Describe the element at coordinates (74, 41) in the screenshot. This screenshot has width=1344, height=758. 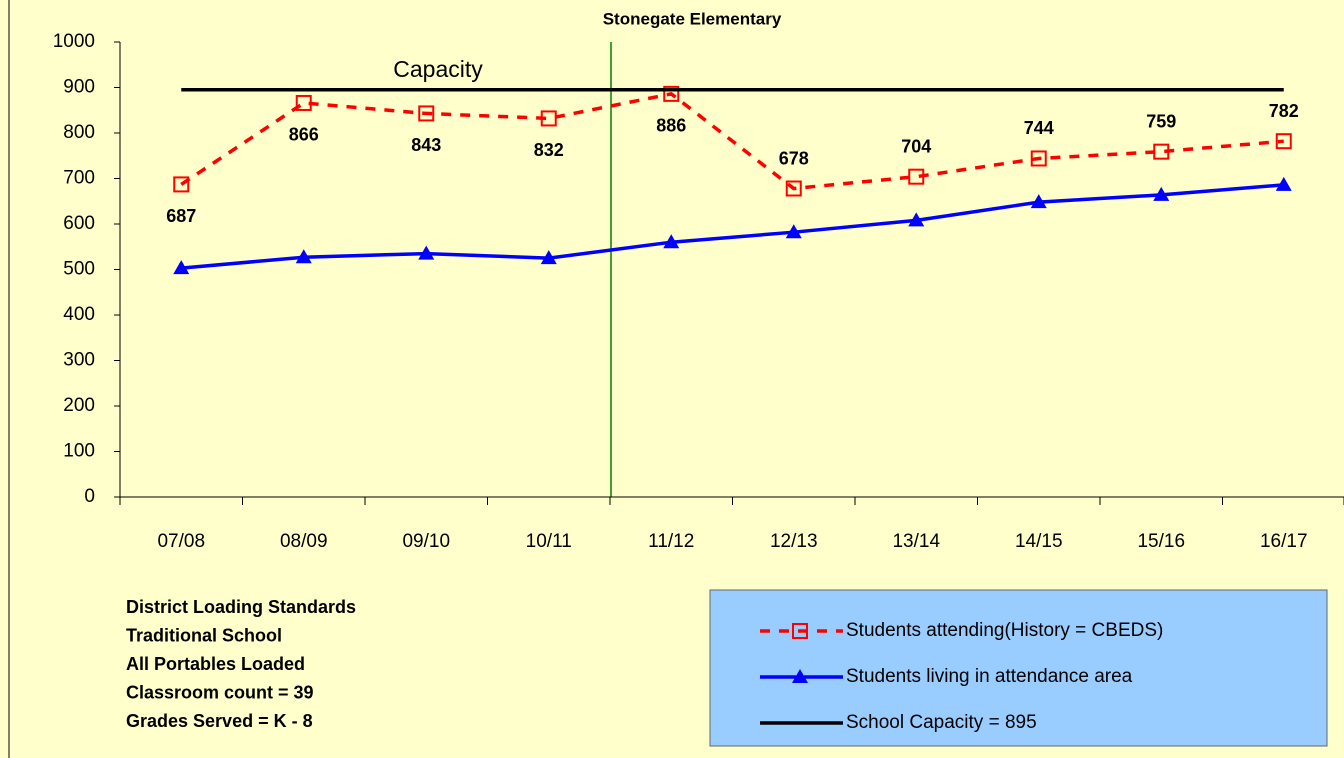
I see `y-tick-label: 1000` at that location.